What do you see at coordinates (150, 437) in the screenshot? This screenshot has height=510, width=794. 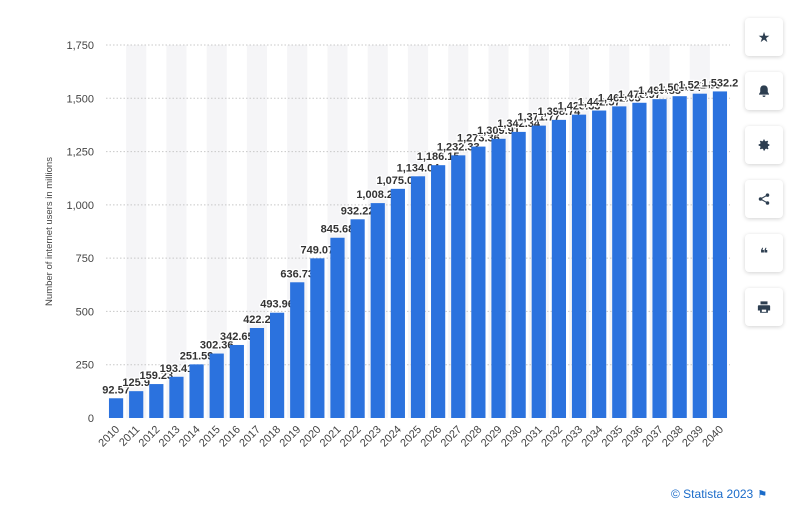 I see `x-tick-label: 2012` at bounding box center [150, 437].